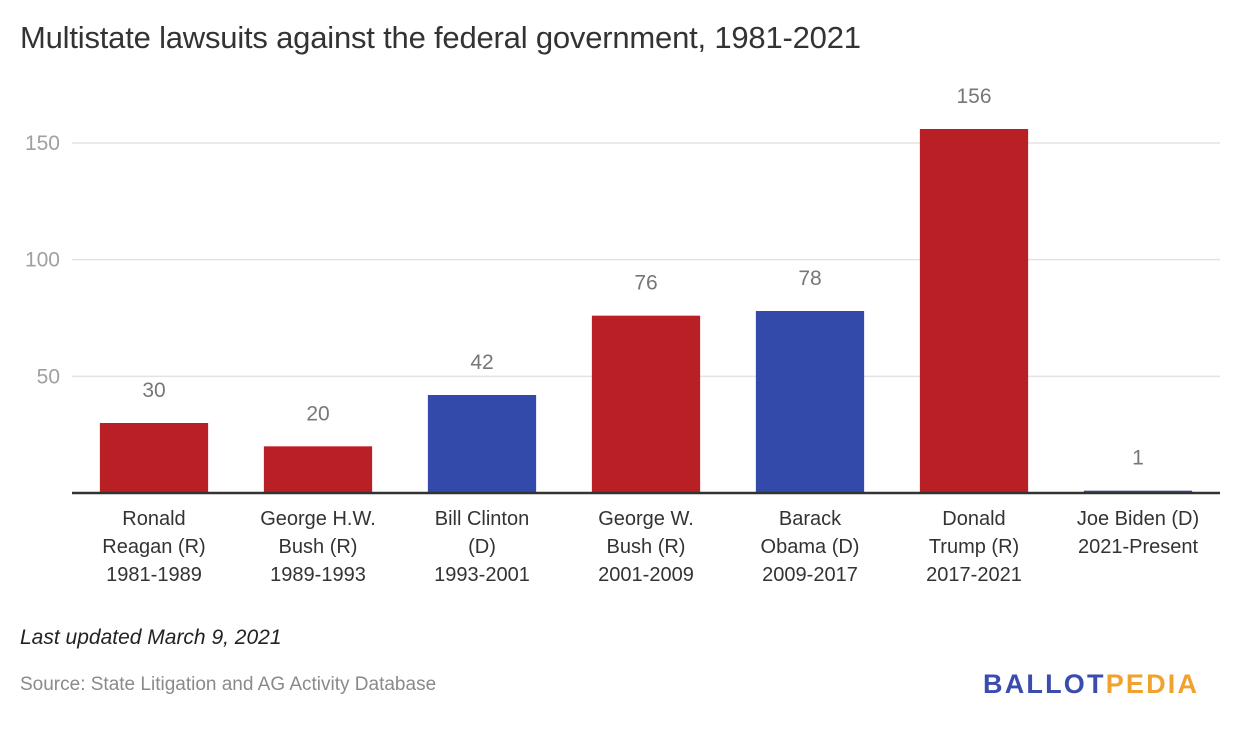 Image resolution: width=1240 pixels, height=744 pixels. I want to click on data-label: 30, so click(153, 390).